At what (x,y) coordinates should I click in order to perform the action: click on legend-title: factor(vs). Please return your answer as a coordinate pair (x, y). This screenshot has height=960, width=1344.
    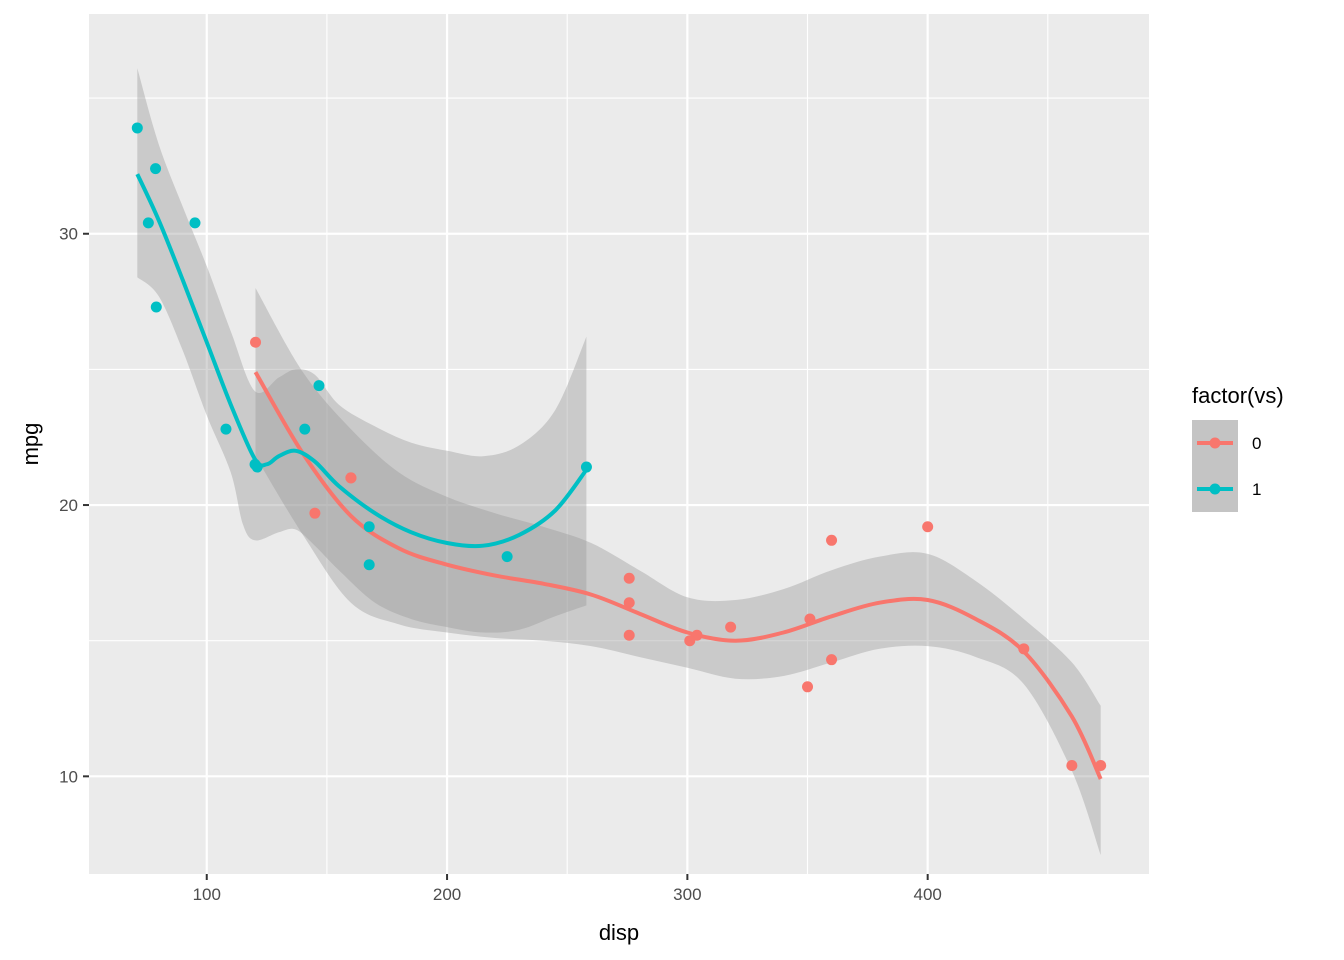
    Looking at the image, I should click on (1238, 395).